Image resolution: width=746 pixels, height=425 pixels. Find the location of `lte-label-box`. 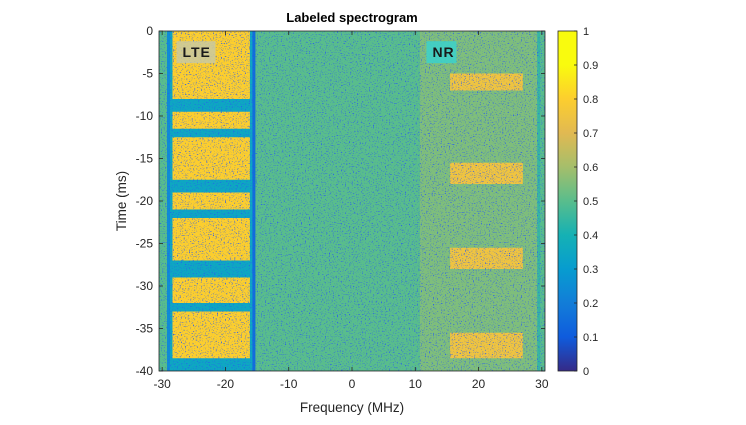

lte-label-box is located at coordinates (196, 52).